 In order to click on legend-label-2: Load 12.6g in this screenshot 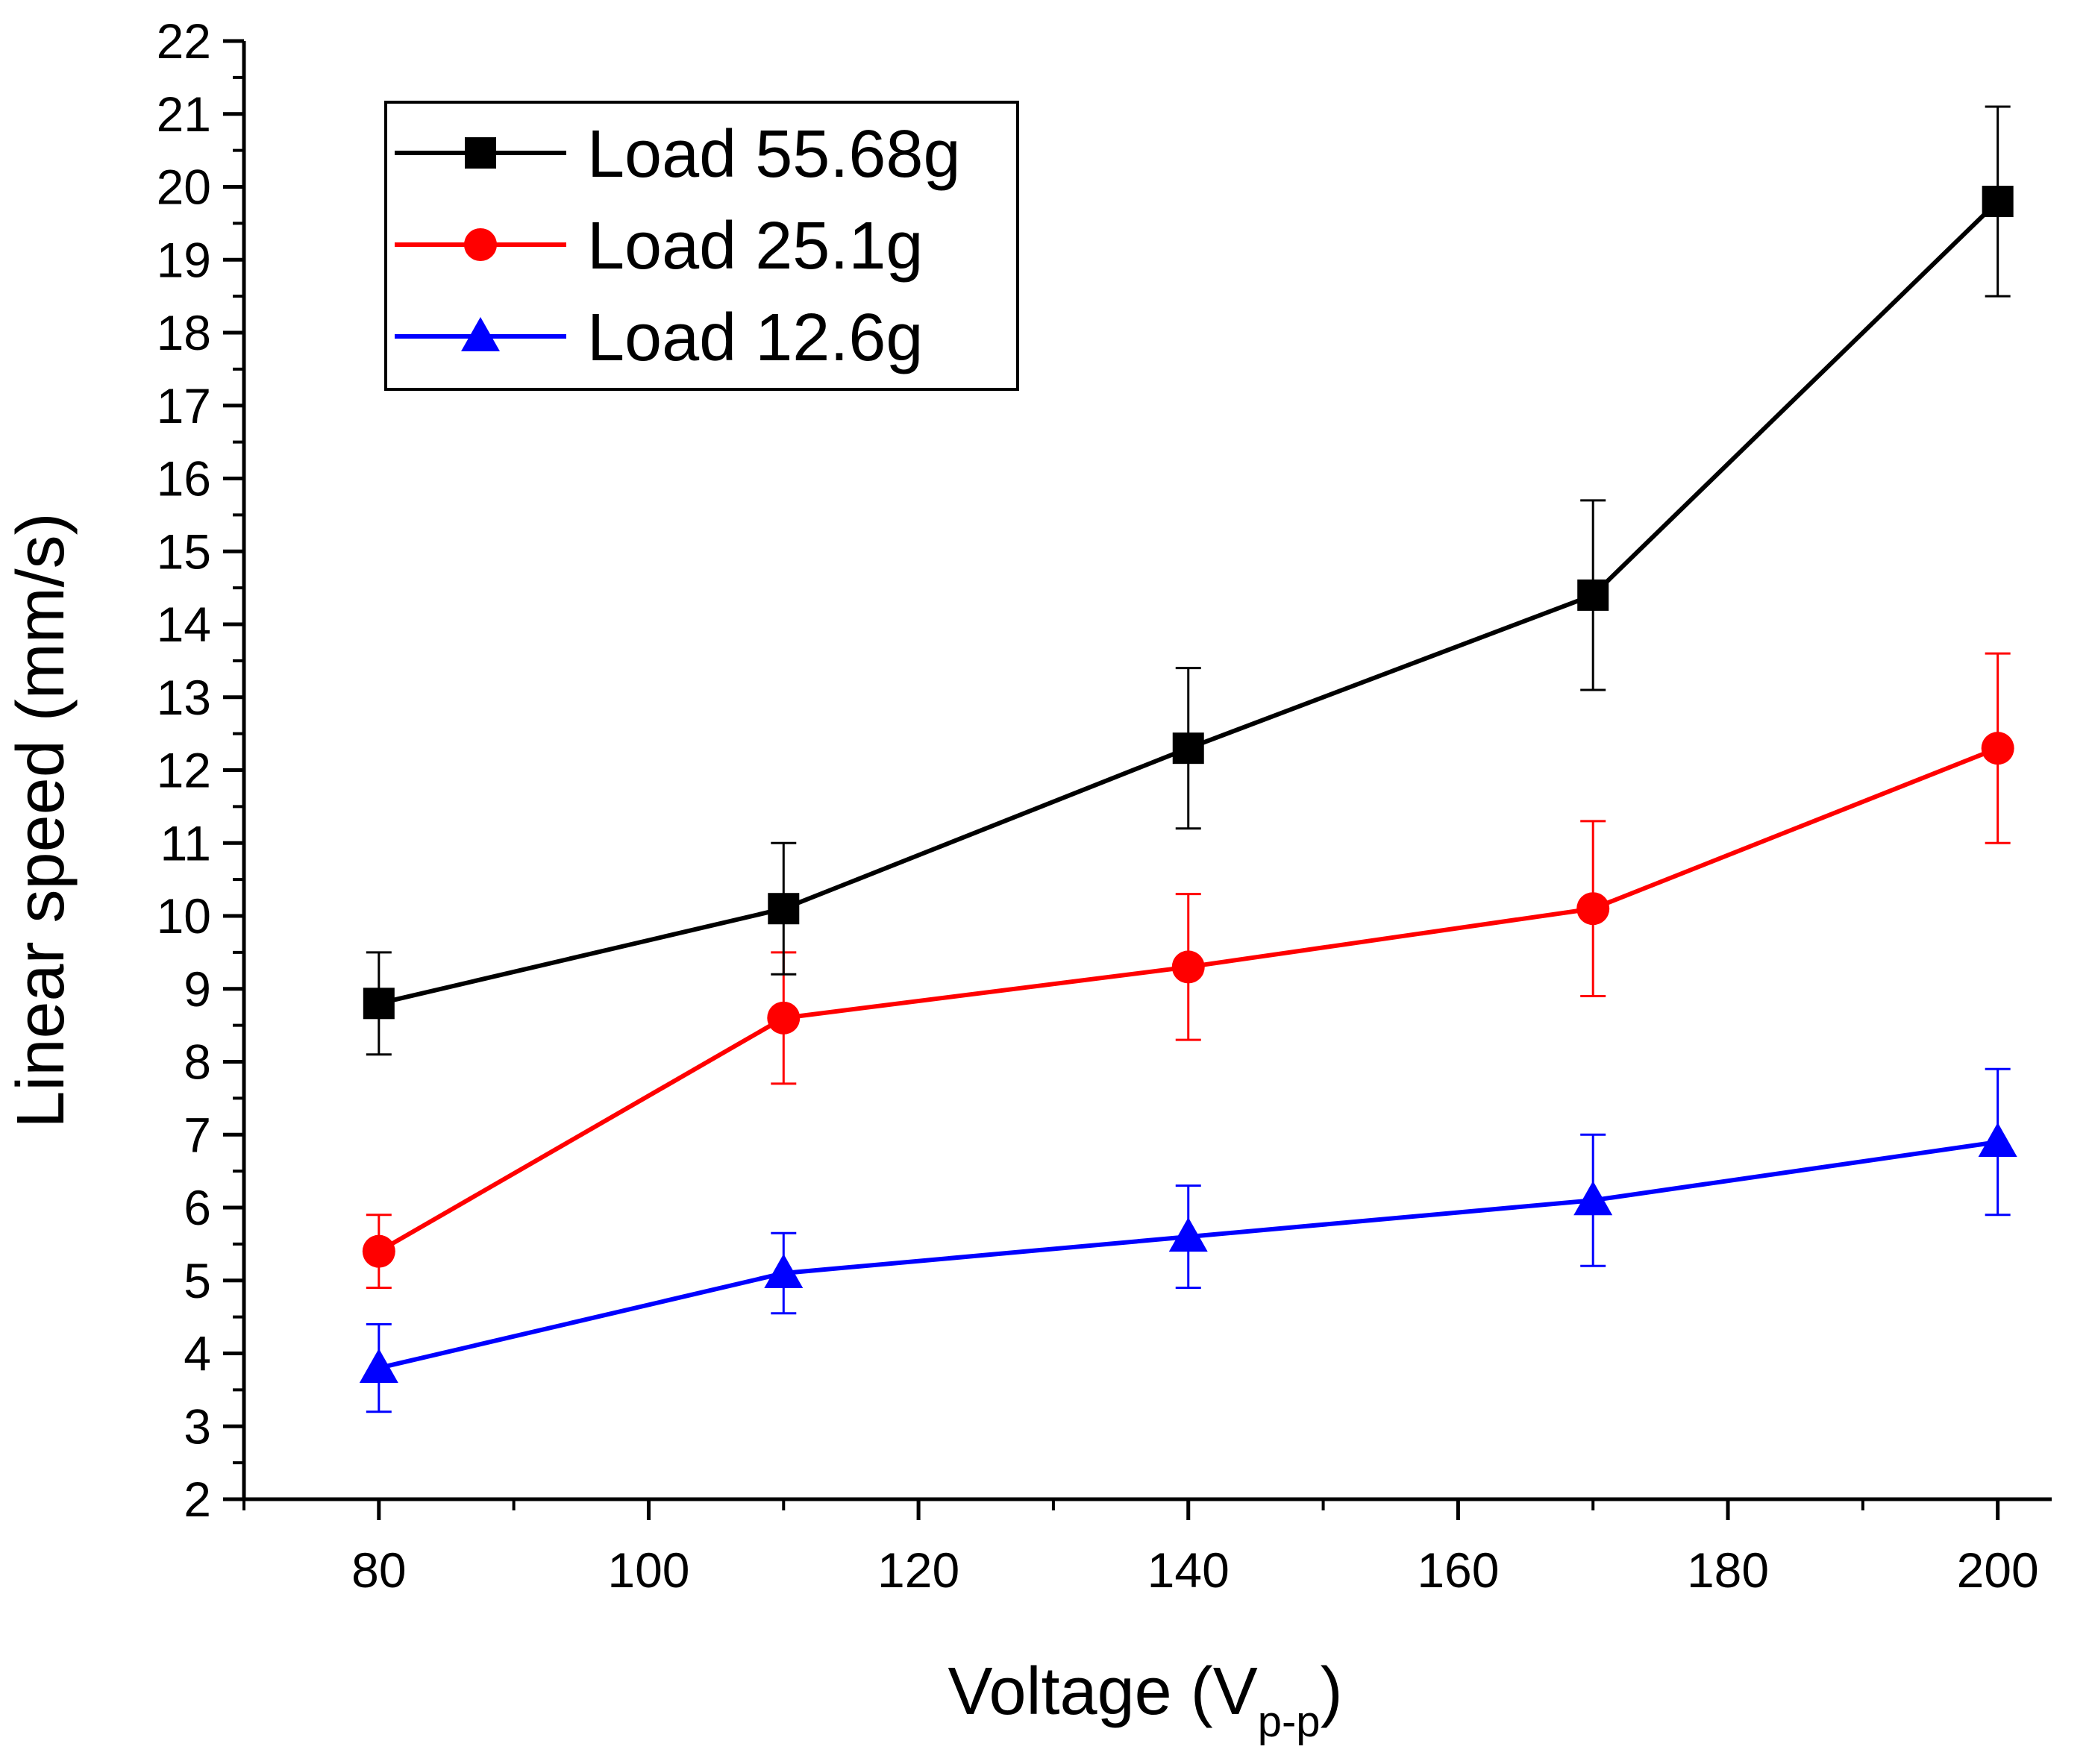, I will do `click(755, 338)`.